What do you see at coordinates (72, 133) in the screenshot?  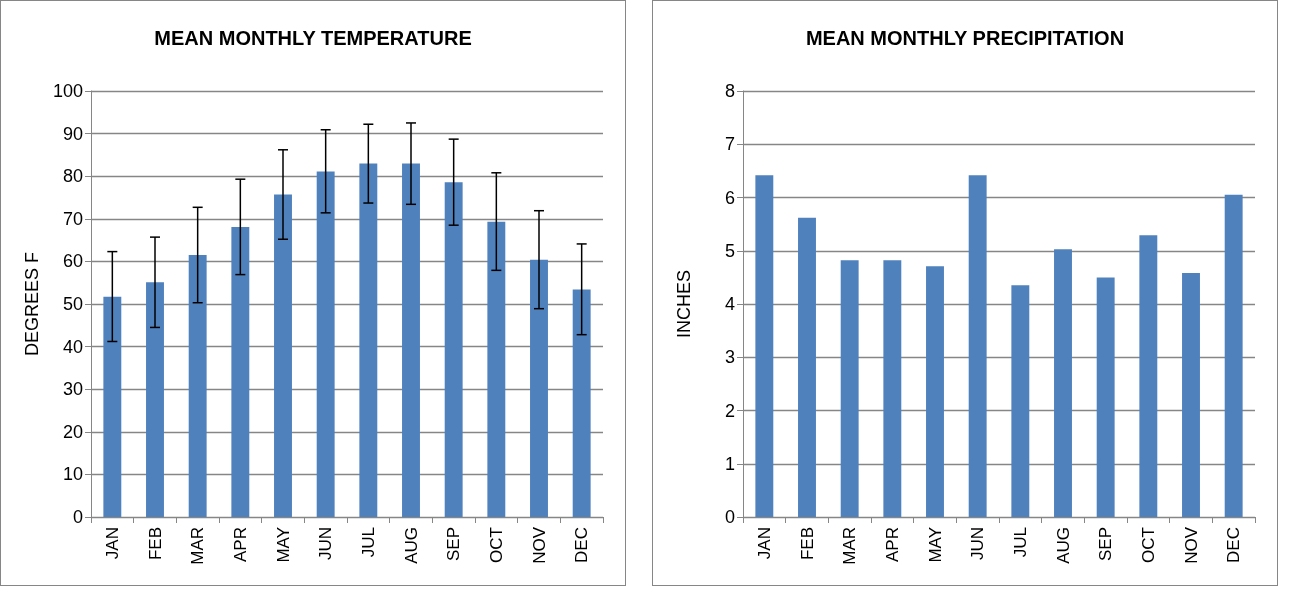 I see `y-tick-label: 90` at bounding box center [72, 133].